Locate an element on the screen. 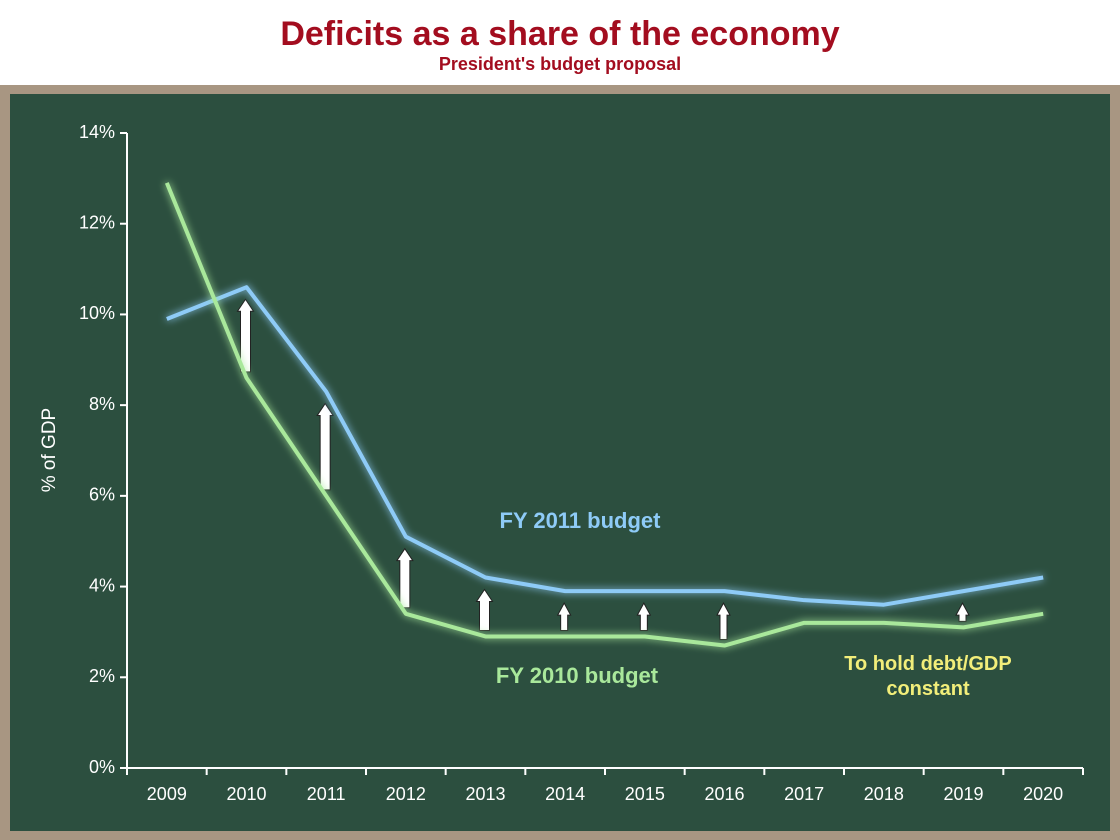  x-tick-label: 2016 is located at coordinates (724, 794).